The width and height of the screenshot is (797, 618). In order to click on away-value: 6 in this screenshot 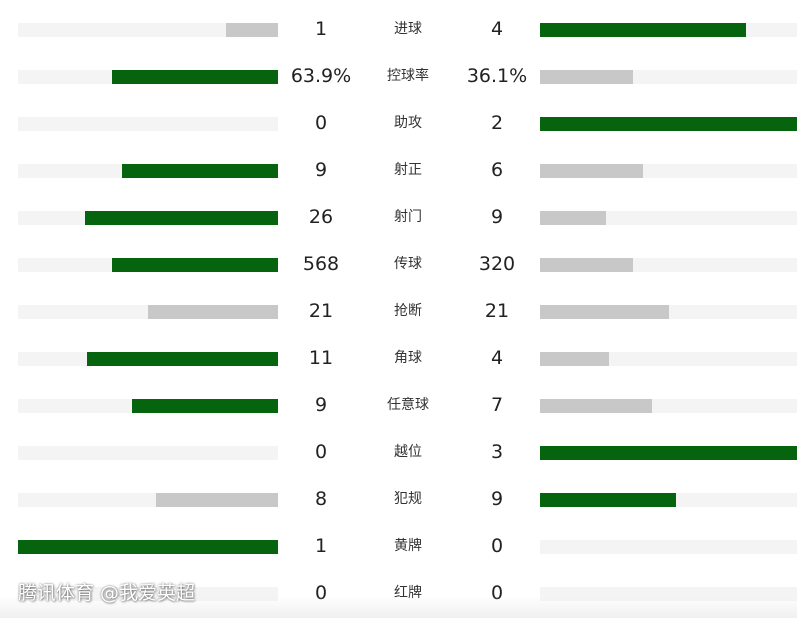, I will do `click(497, 170)`.